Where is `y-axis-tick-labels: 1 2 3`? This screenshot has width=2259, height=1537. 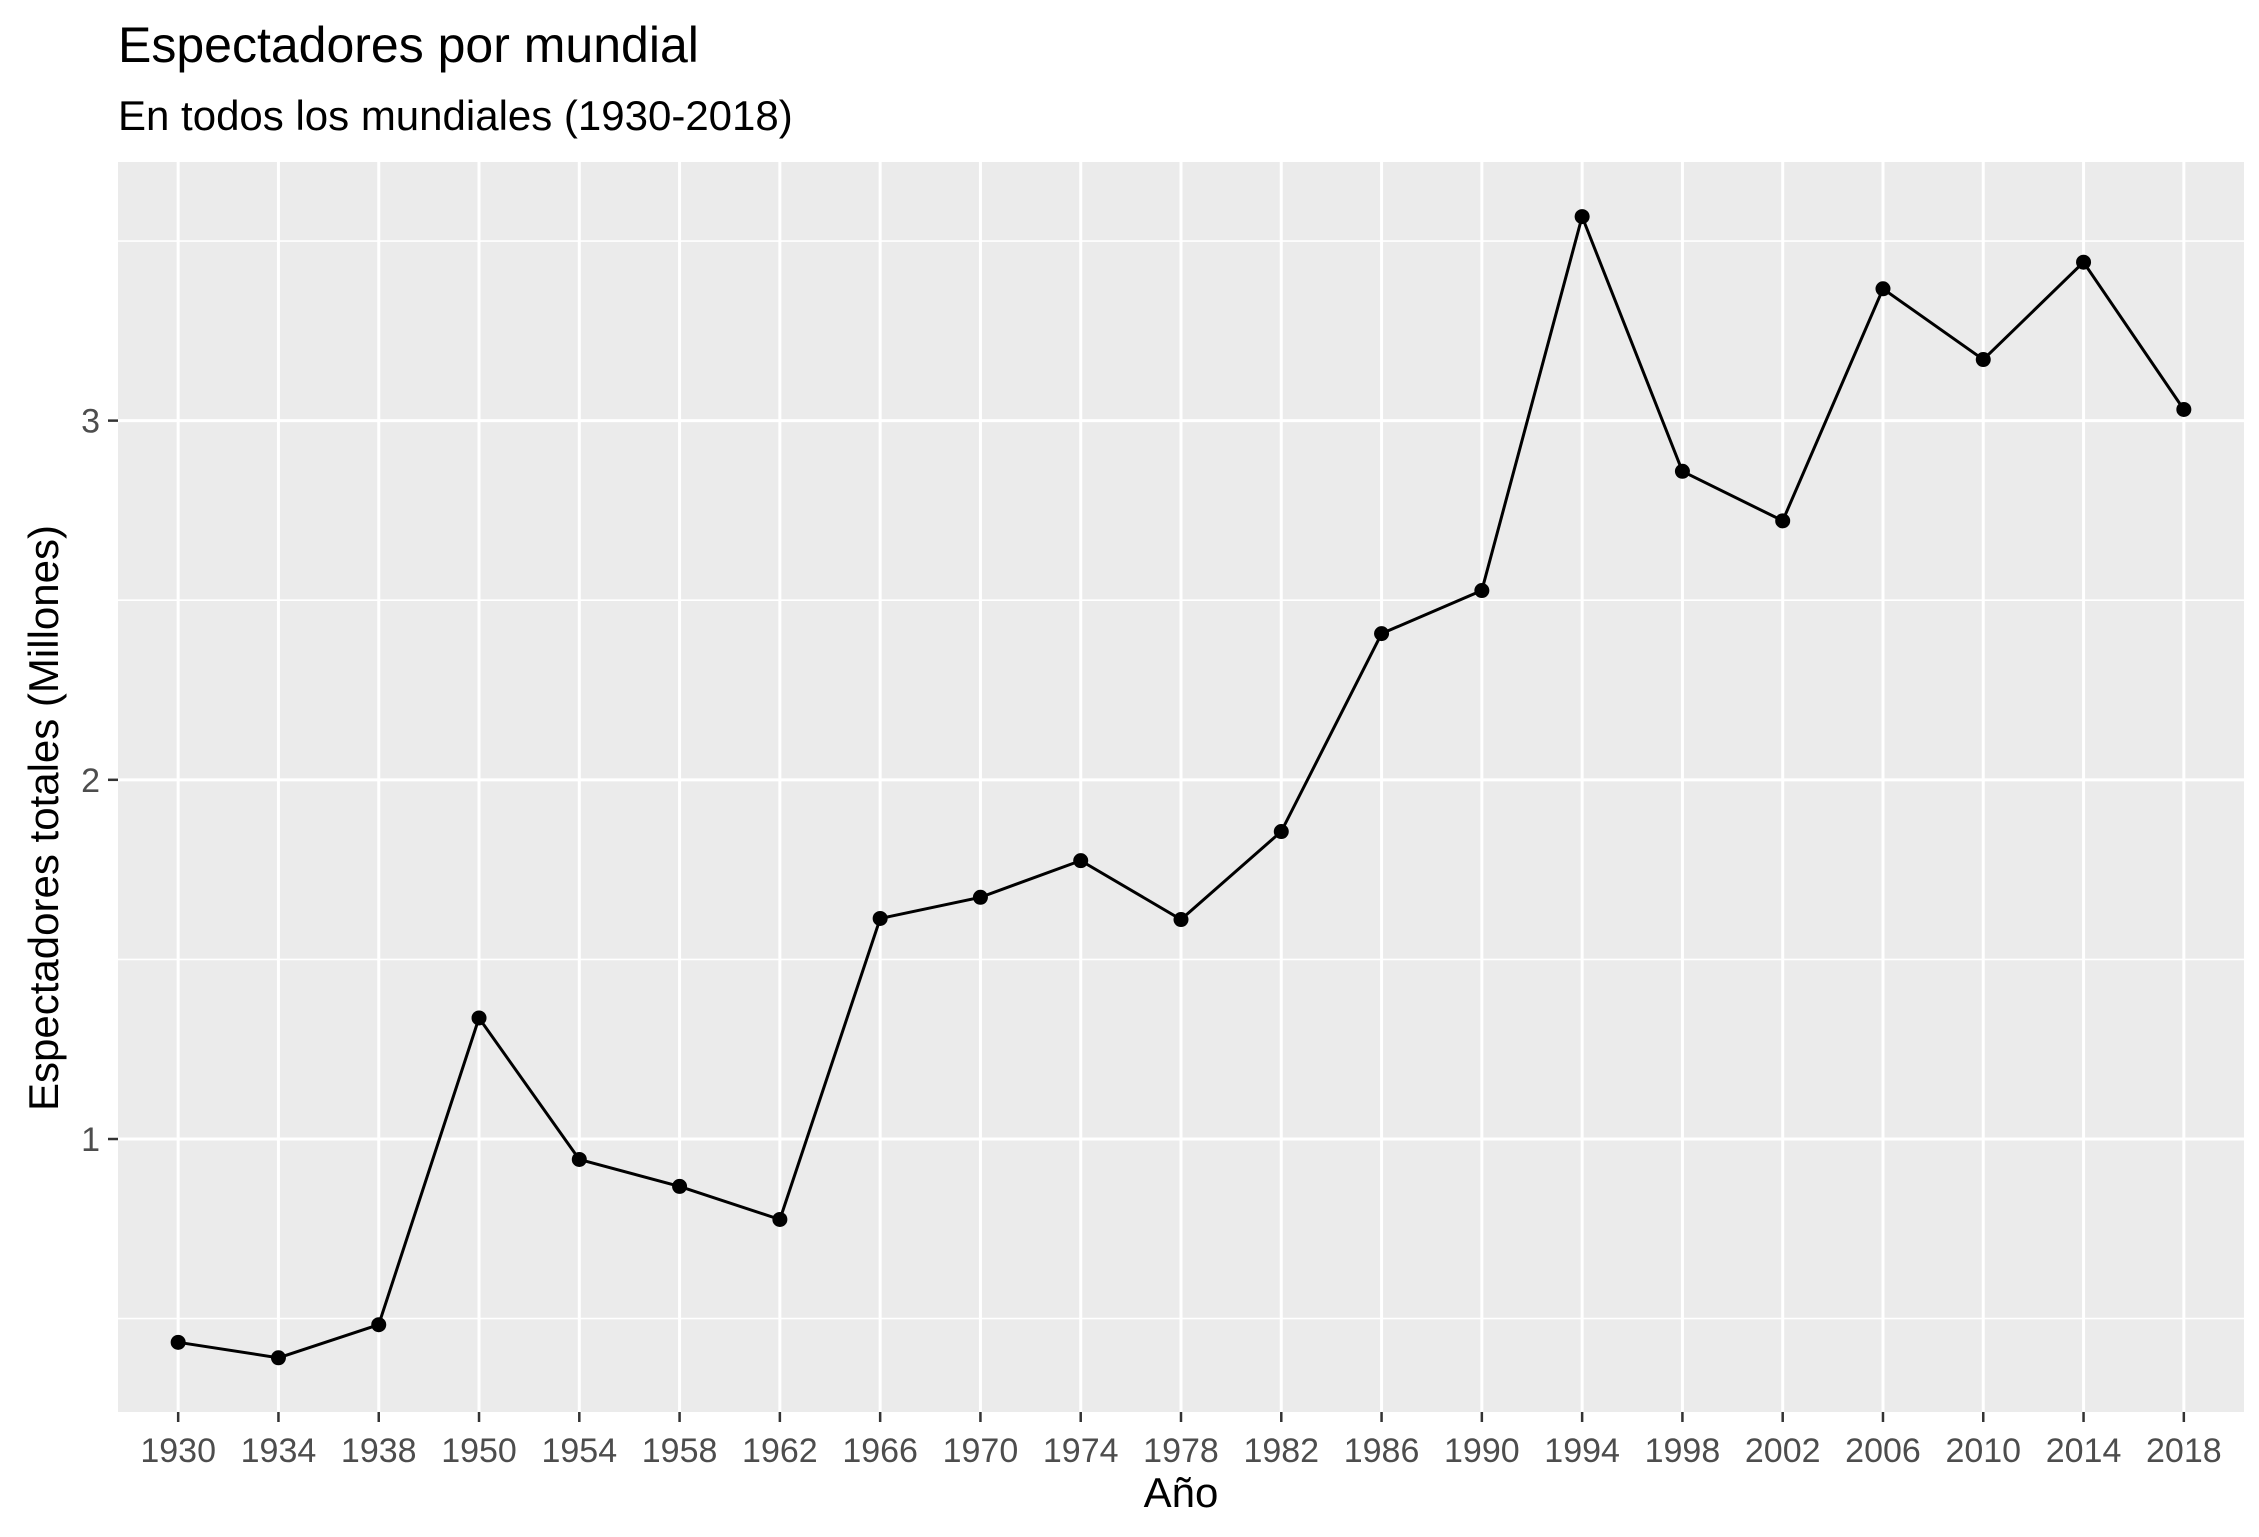 y-axis-tick-labels: 1 2 3 is located at coordinates (90, 781).